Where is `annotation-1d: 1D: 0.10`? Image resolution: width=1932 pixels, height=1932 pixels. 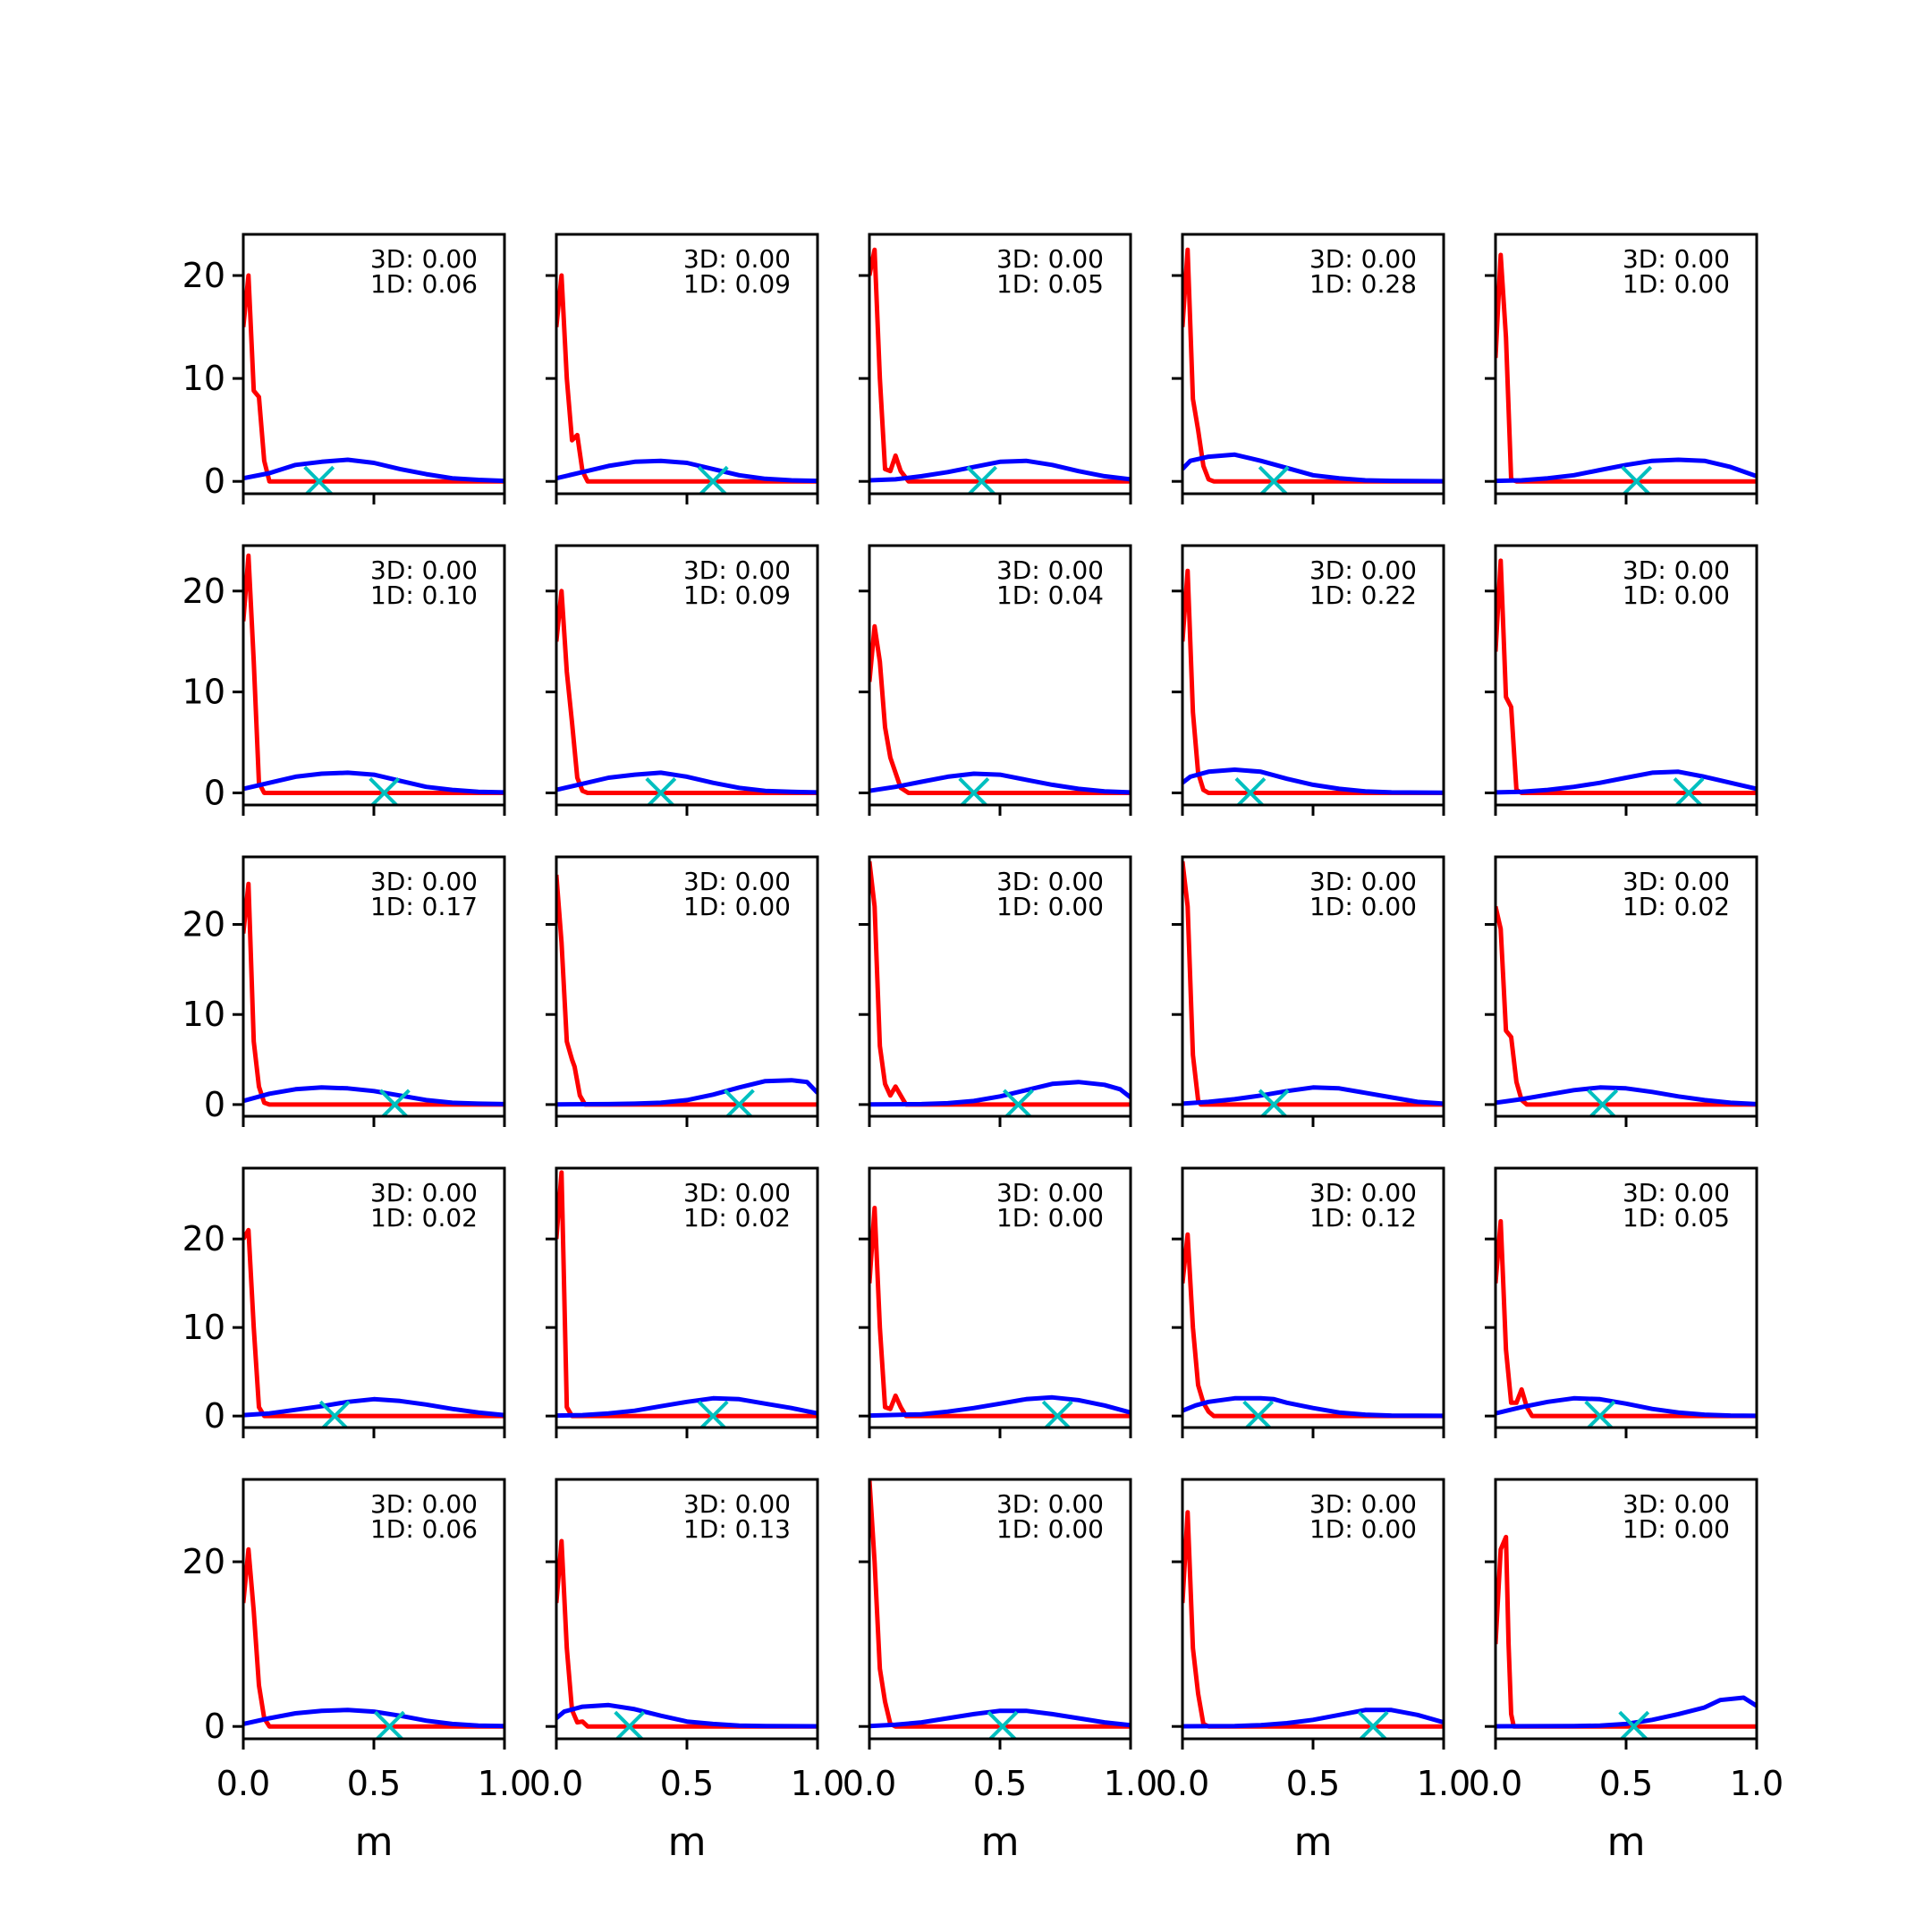 annotation-1d: 1D: 0.10 is located at coordinates (424, 595).